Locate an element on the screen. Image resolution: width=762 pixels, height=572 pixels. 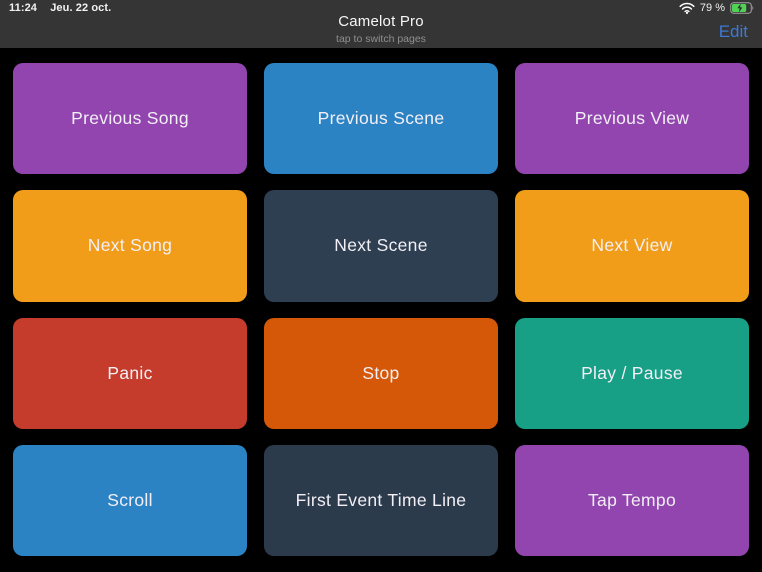
pad-button-label: Next Song is located at coordinates (130, 245).